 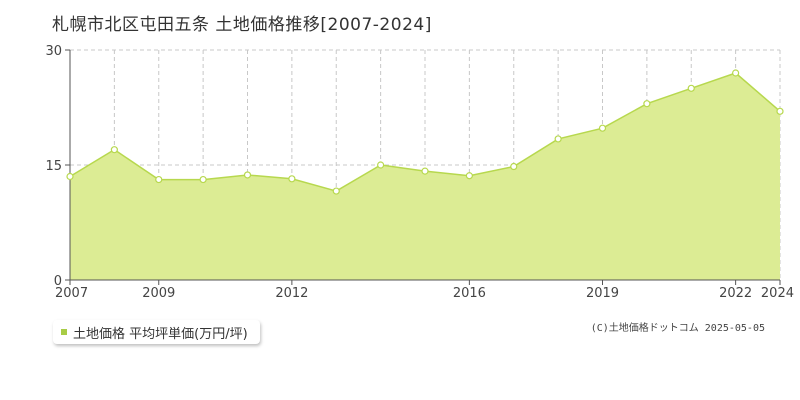 What do you see at coordinates (58, 281) in the screenshot?
I see `y-tick-label: 0` at bounding box center [58, 281].